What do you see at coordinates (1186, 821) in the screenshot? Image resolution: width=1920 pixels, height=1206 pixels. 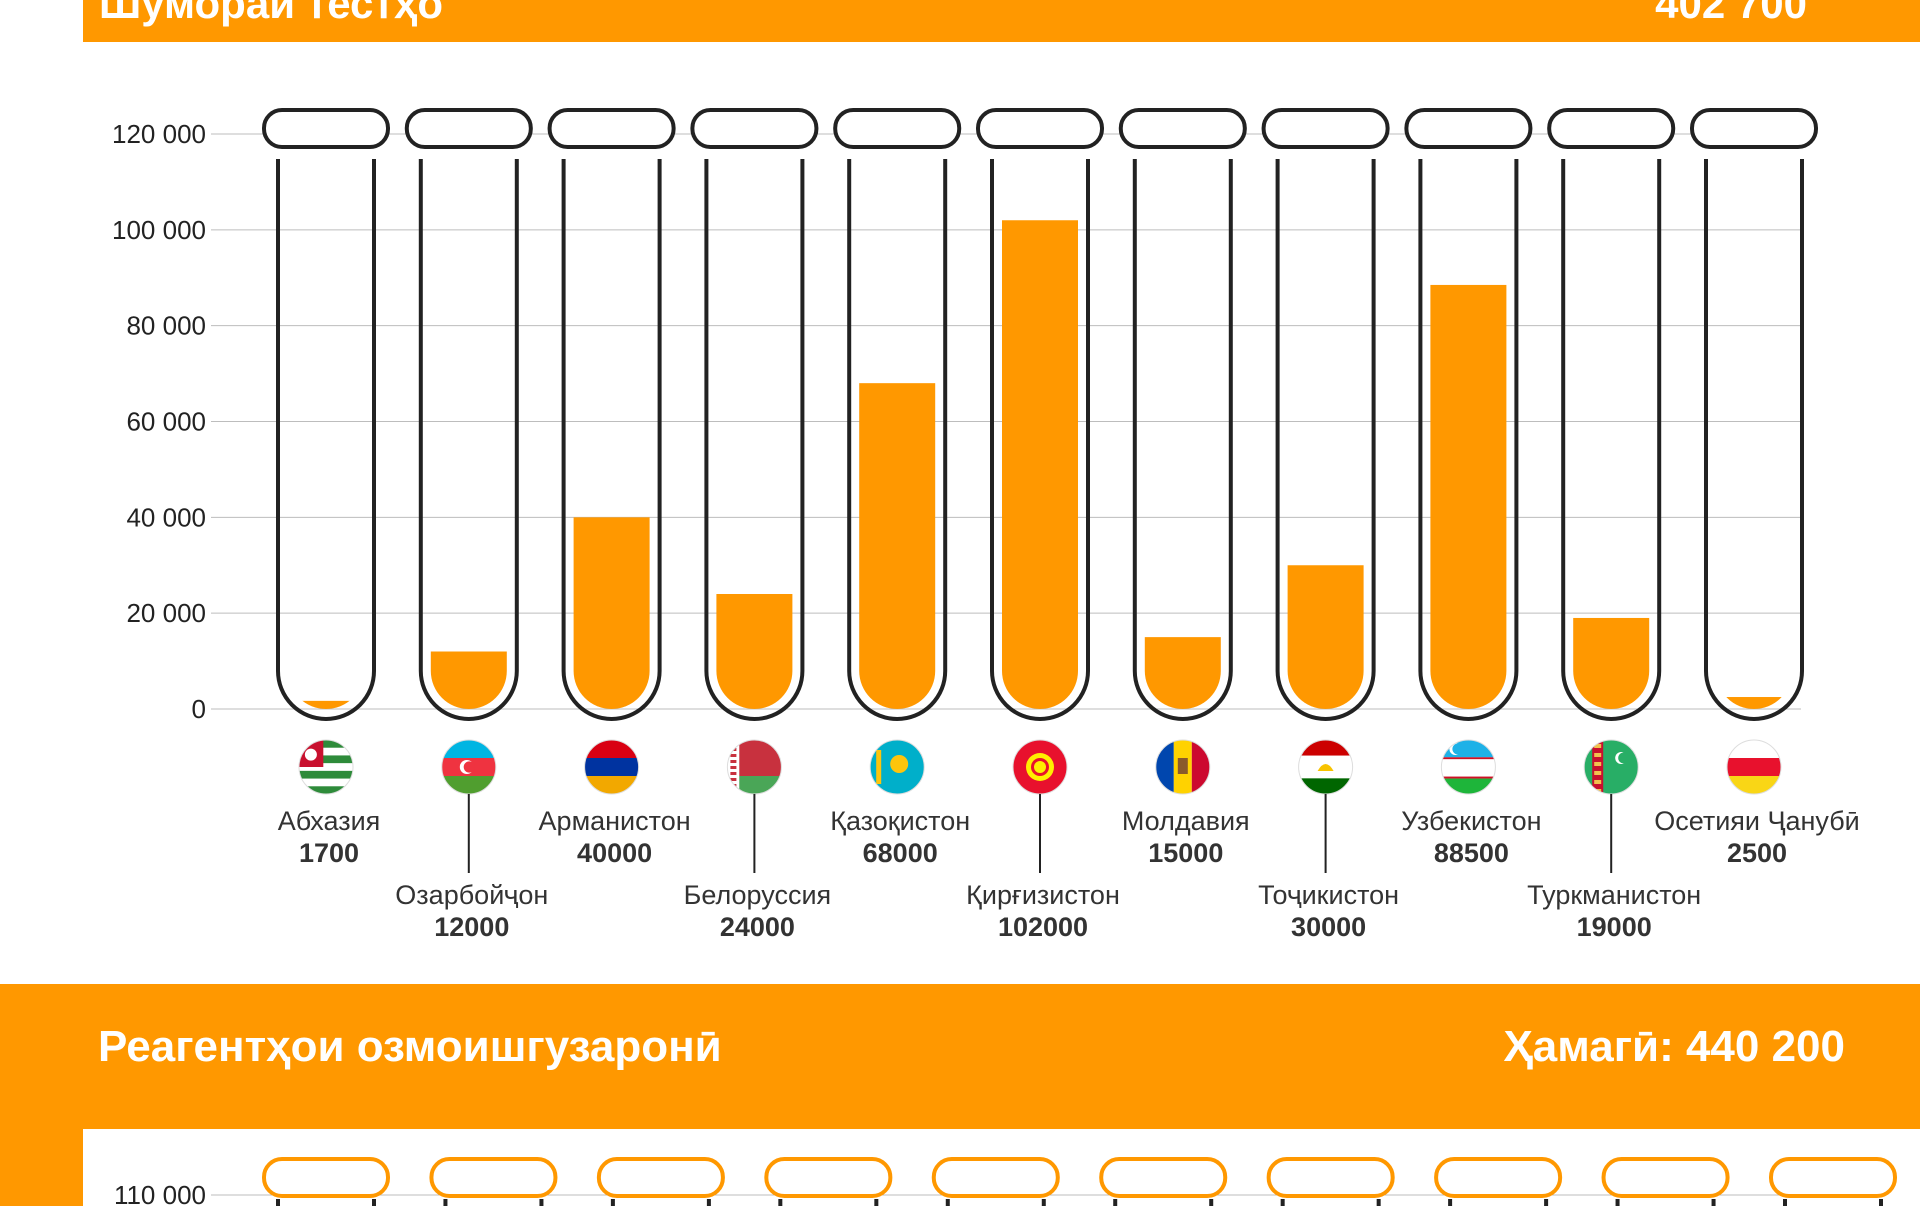 I see `category-label: Молдавия` at bounding box center [1186, 821].